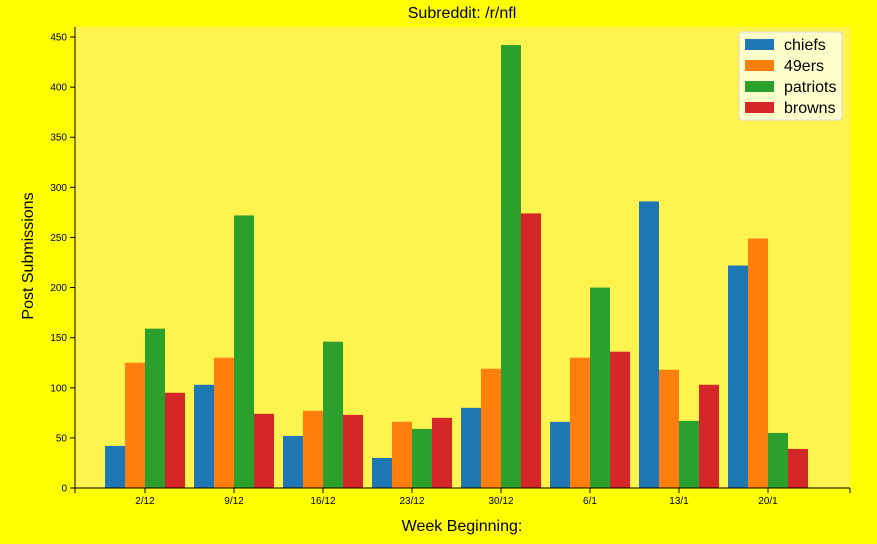  Describe the element at coordinates (500, 501) in the screenshot. I see `x-tick-label: 30/12` at that location.